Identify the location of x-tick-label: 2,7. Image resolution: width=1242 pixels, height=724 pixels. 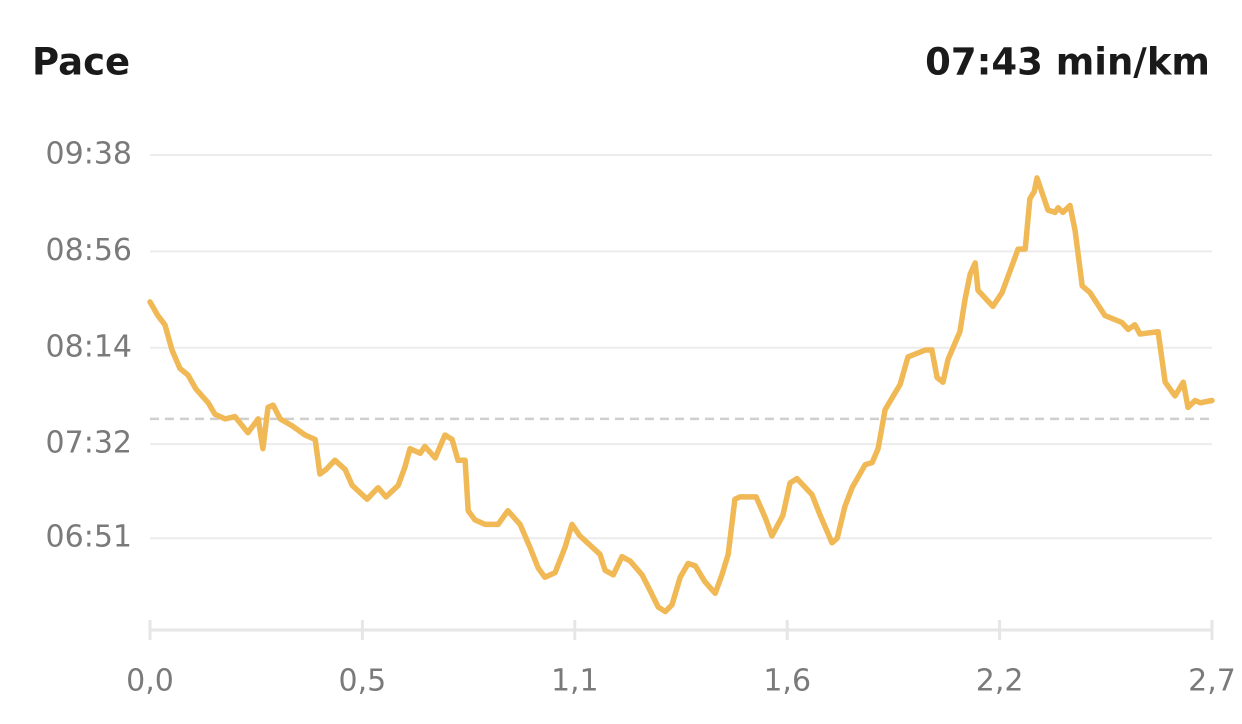
(1212, 681).